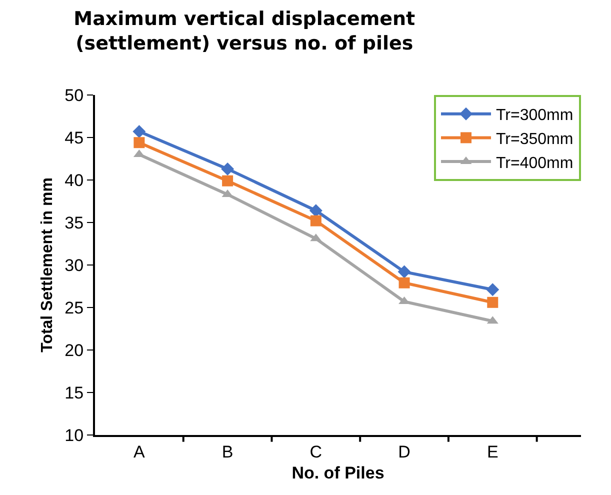 This screenshot has width=611, height=495. I want to click on legend-label: Tr=300mm, so click(535, 115).